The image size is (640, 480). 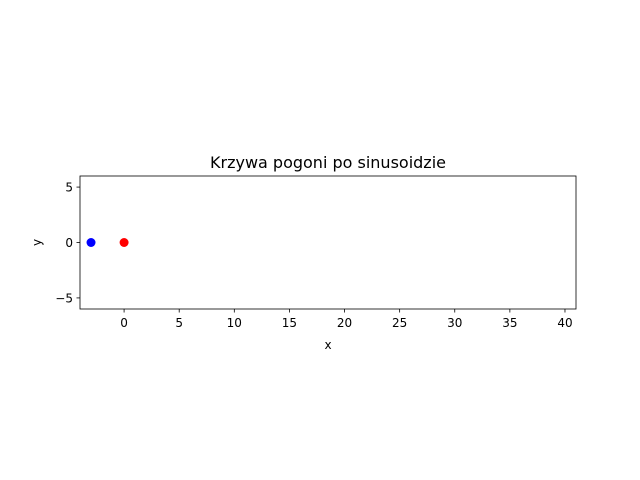 What do you see at coordinates (509, 323) in the screenshot?
I see `x-tick-label: 35` at bounding box center [509, 323].